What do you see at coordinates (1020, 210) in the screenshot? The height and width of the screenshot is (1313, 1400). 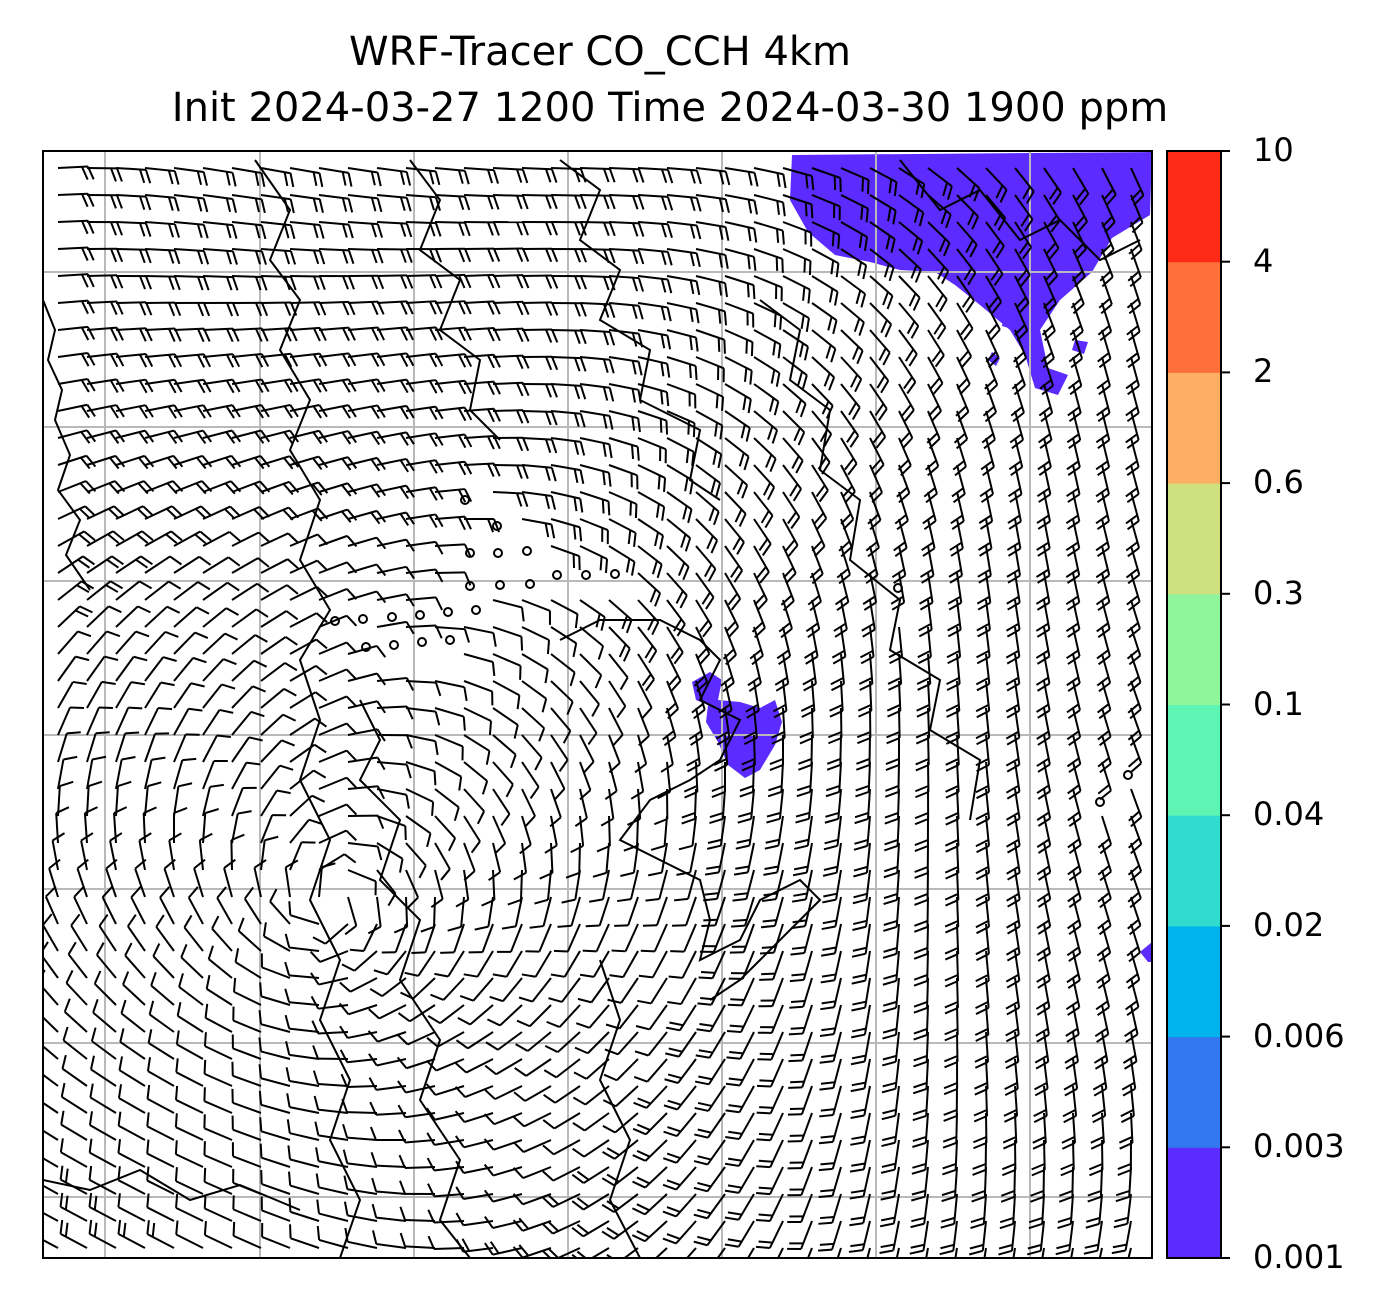 I see `coastline-north-east` at bounding box center [1020, 210].